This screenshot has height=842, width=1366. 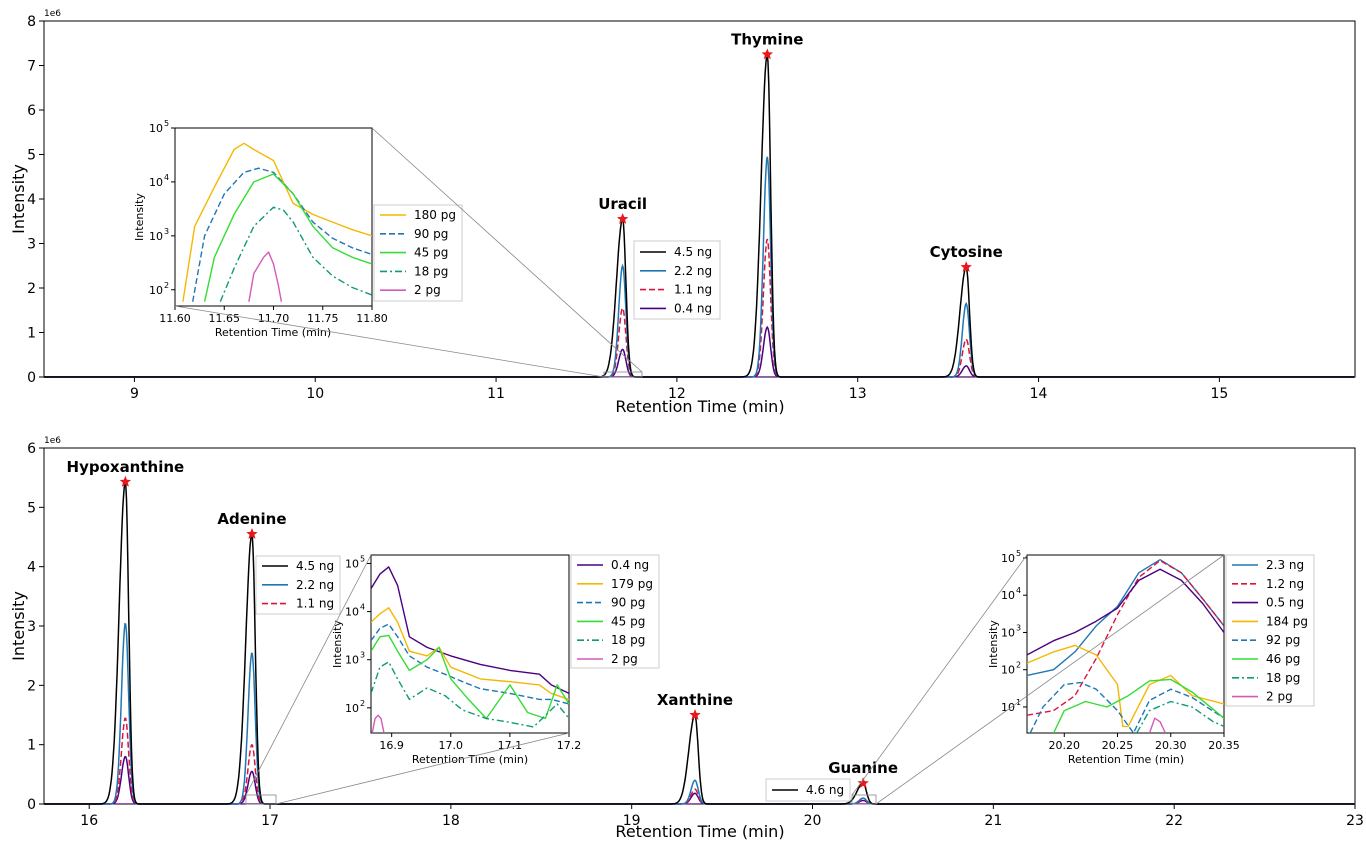 I want to click on inset-x-tick-label: 20.35, so click(x=1224, y=745).